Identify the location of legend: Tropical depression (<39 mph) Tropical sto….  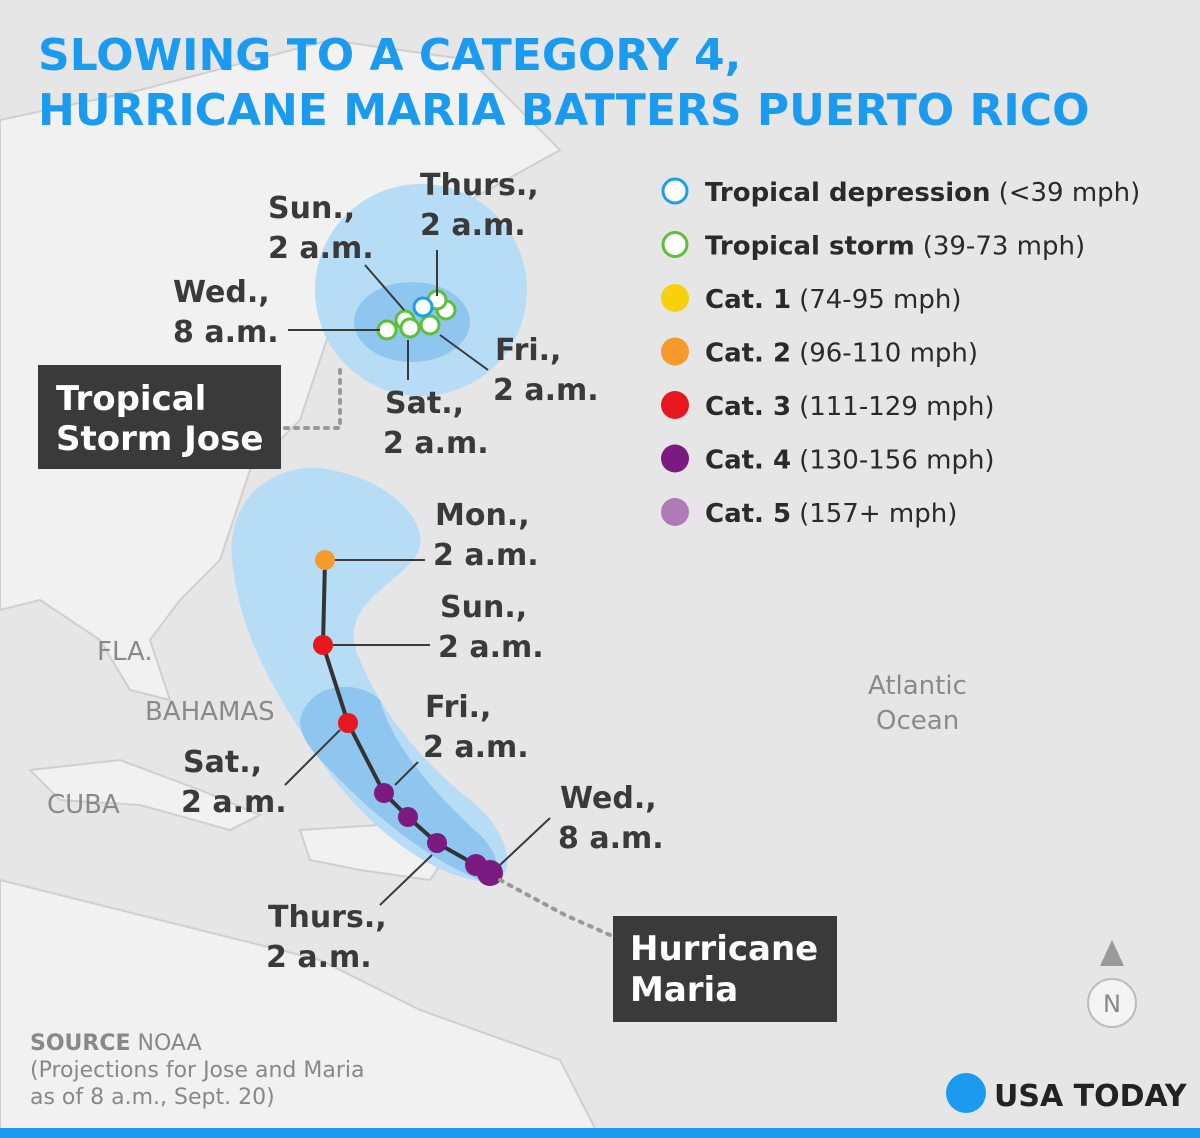
(900, 353).